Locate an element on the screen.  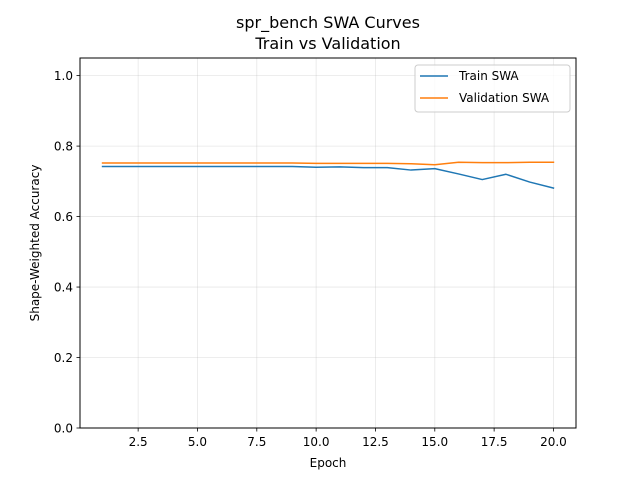
y-tick-label: 0.0 is located at coordinates (63, 429).